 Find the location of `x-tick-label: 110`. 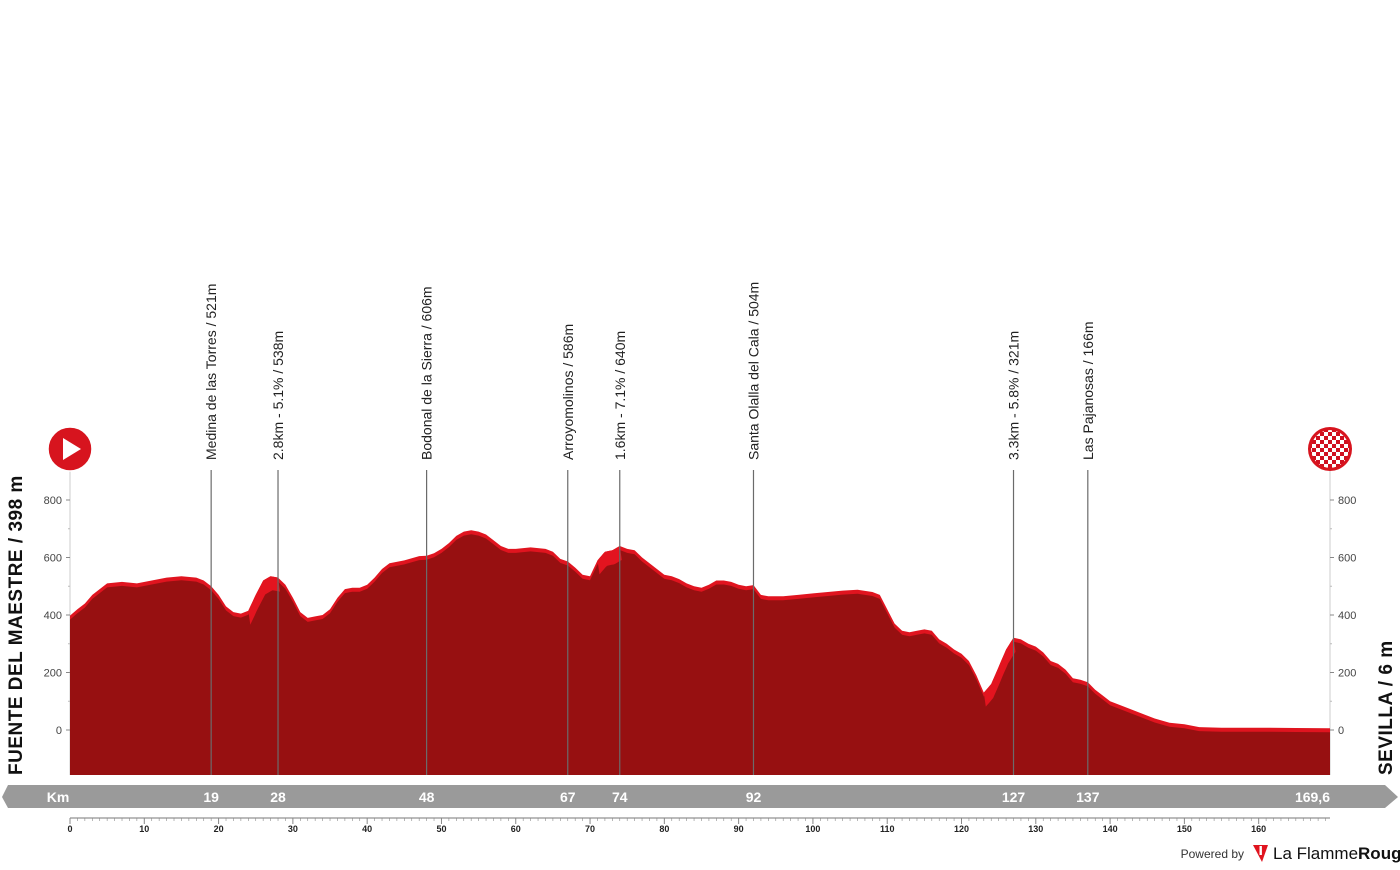

x-tick-label: 110 is located at coordinates (887, 829).